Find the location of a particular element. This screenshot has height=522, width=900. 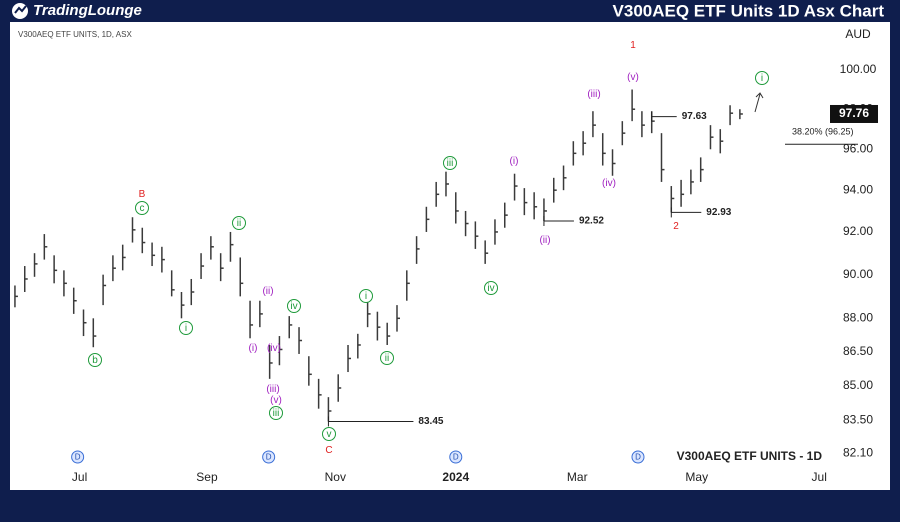

chart-title: V300AEQ ETF Units 1D Asx Chart is located at coordinates (749, 10).